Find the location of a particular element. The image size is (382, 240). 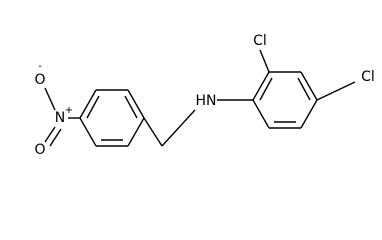

charge-label: + is located at coordinates (69, 110).